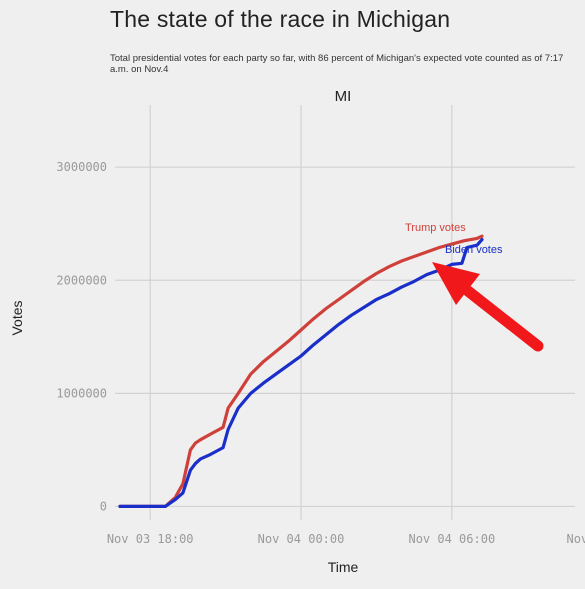  What do you see at coordinates (81, 280) in the screenshot?
I see `y-tick-label: 2000000` at bounding box center [81, 280].